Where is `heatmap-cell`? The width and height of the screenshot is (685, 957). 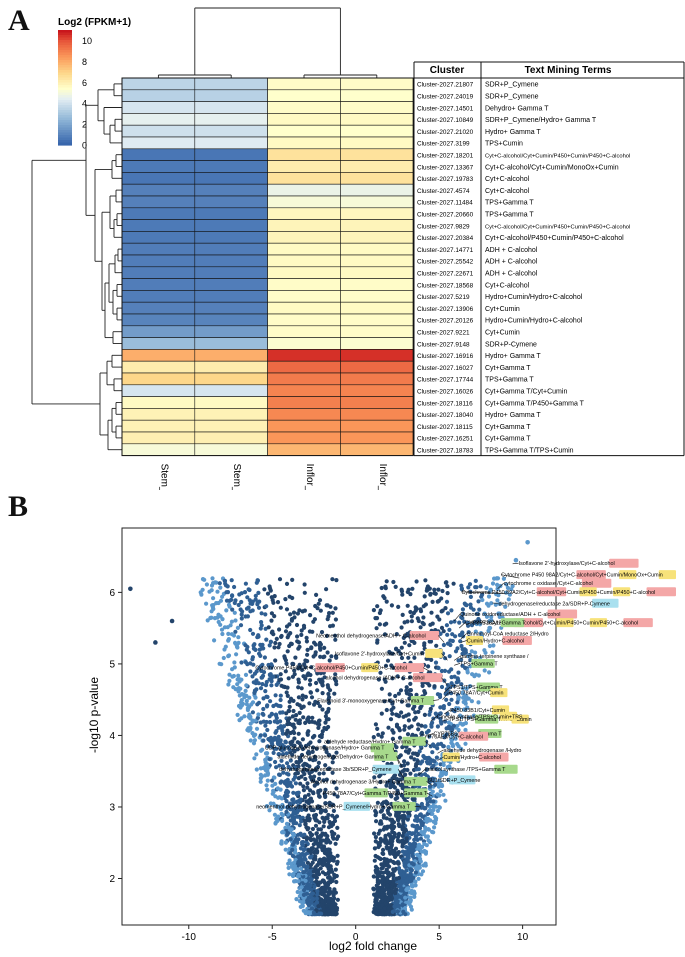
heatmap-cell is located at coordinates (377, 438).